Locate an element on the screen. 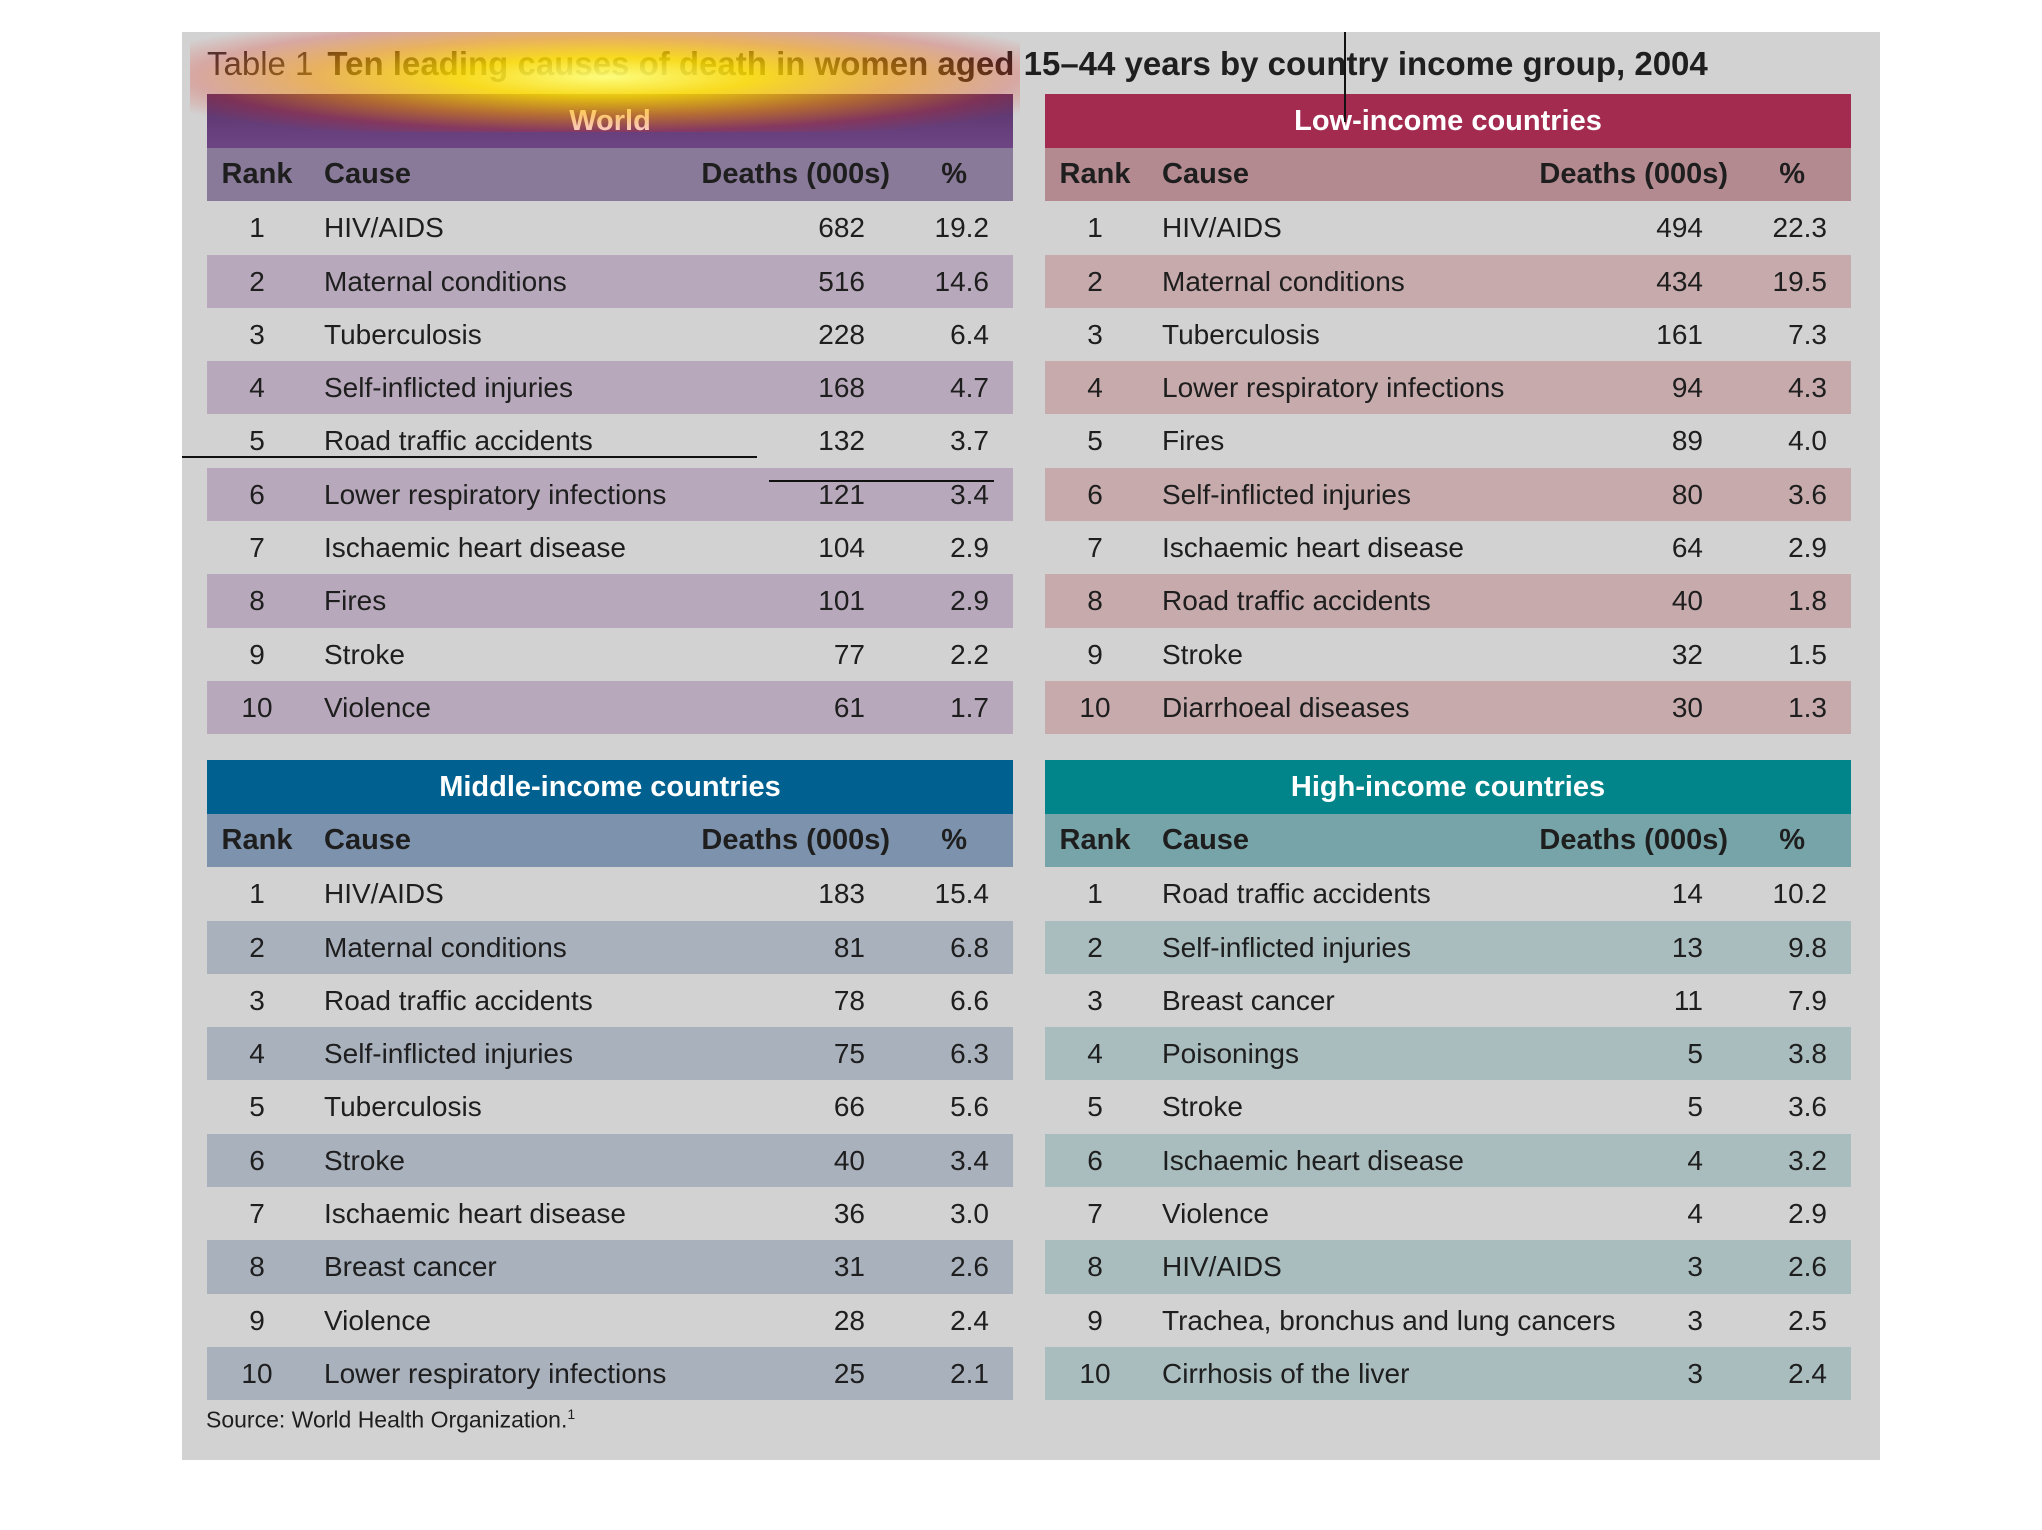 Image resolution: width=2042 pixels, height=1530 pixels. world-column-header: Rank Cause Deaths (000s) % is located at coordinates (610, 175).